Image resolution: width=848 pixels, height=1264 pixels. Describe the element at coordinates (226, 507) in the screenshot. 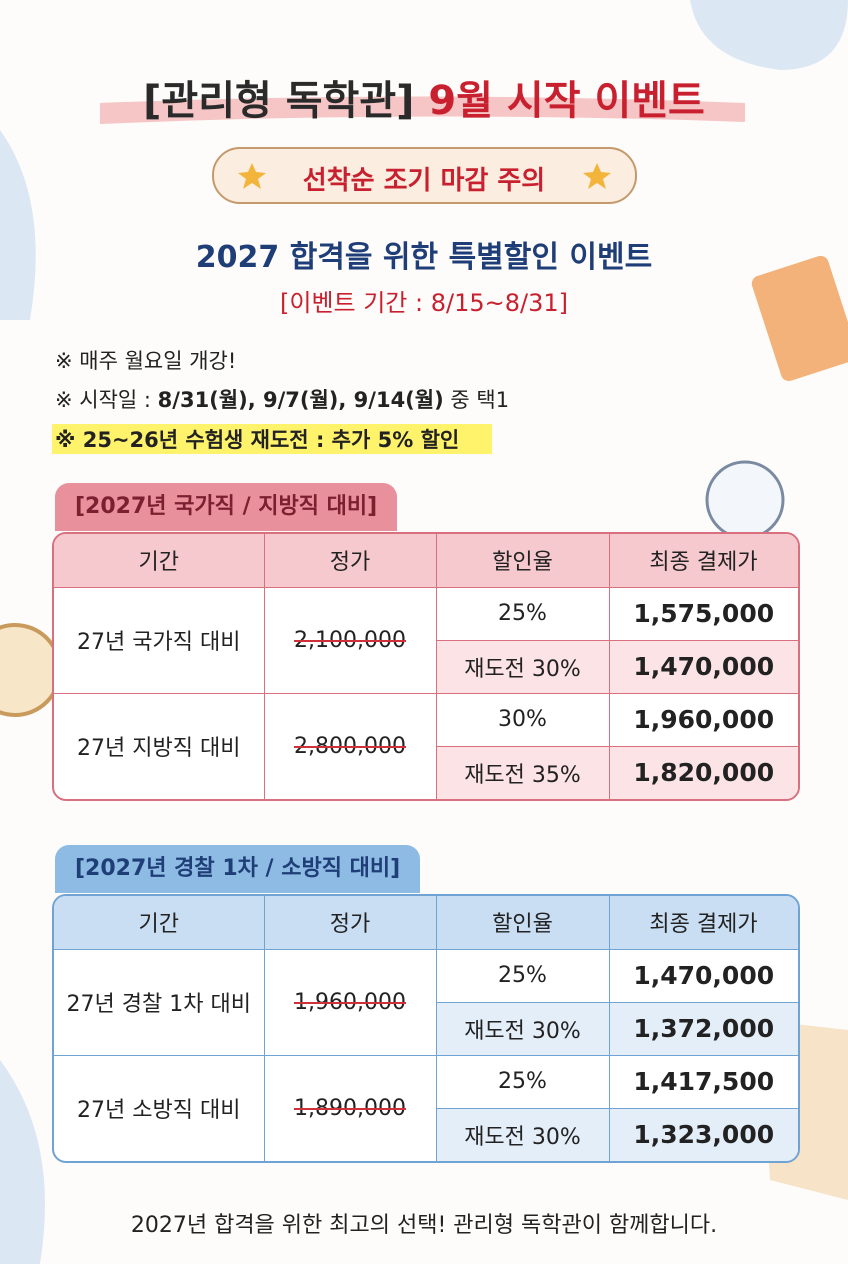

I see `table-tab: [2027년 국가직 / 지방직 대비]` at that location.